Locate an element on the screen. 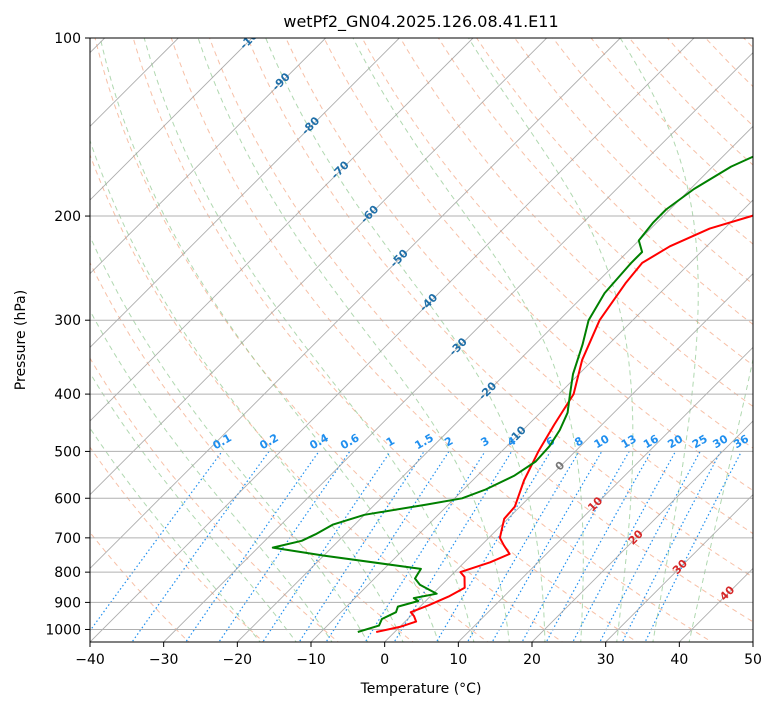  mixing-ratio-label: 16 is located at coordinates (651, 441).